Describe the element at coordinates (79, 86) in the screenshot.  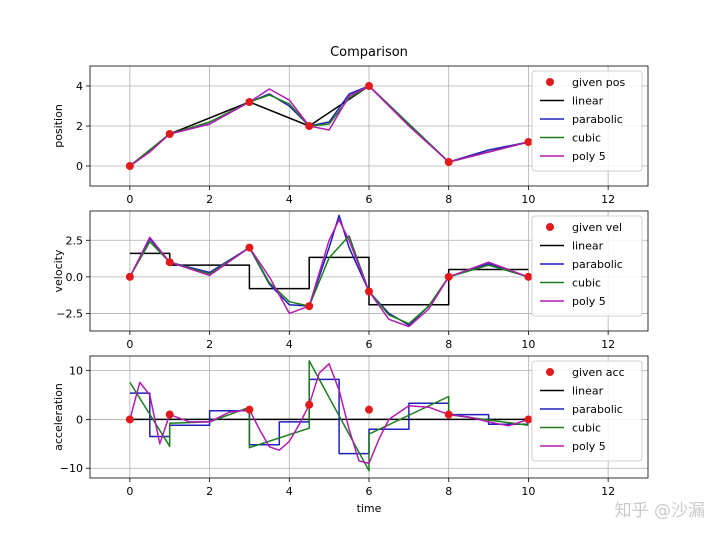
I see `y-tick-label: 4` at that location.